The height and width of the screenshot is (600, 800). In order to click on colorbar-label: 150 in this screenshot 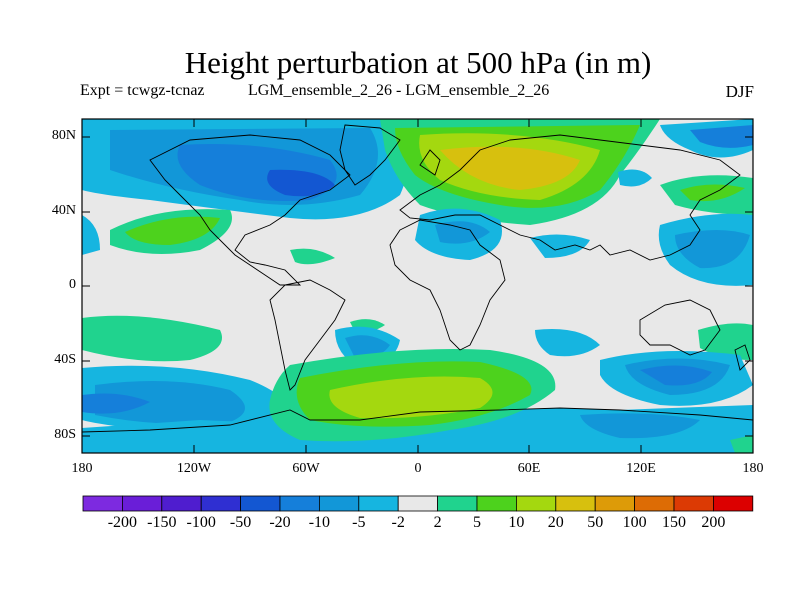, I will do `click(674, 522)`.